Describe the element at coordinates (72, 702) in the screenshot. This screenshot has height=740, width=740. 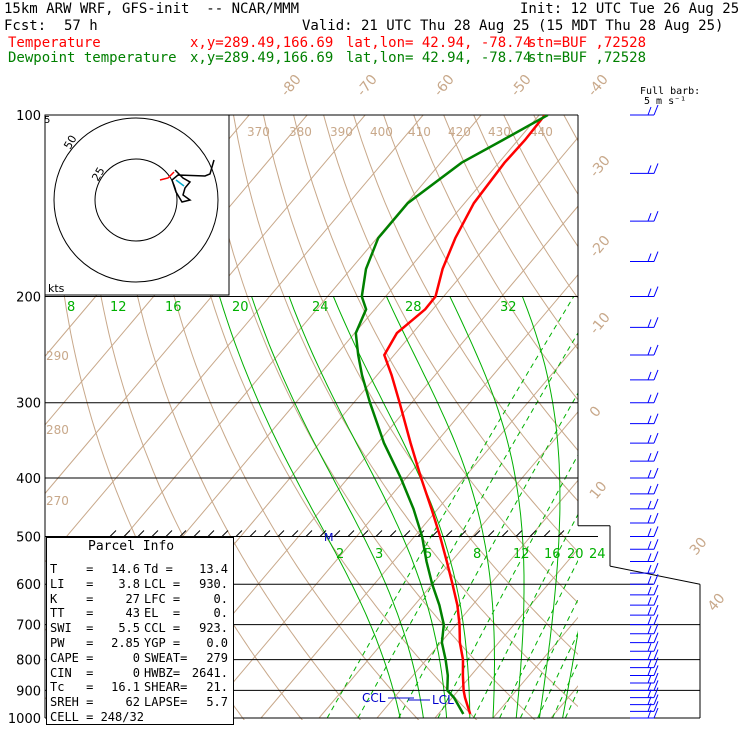
I see `parcel-row-label: SREH =` at that location.